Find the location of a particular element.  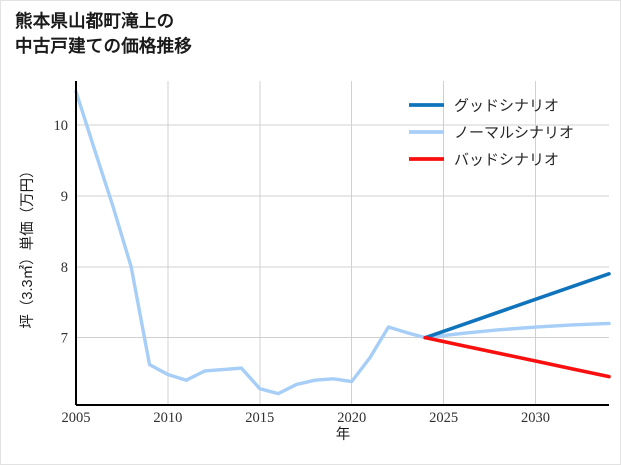

series-line-バッドシナリオ is located at coordinates (517, 357).